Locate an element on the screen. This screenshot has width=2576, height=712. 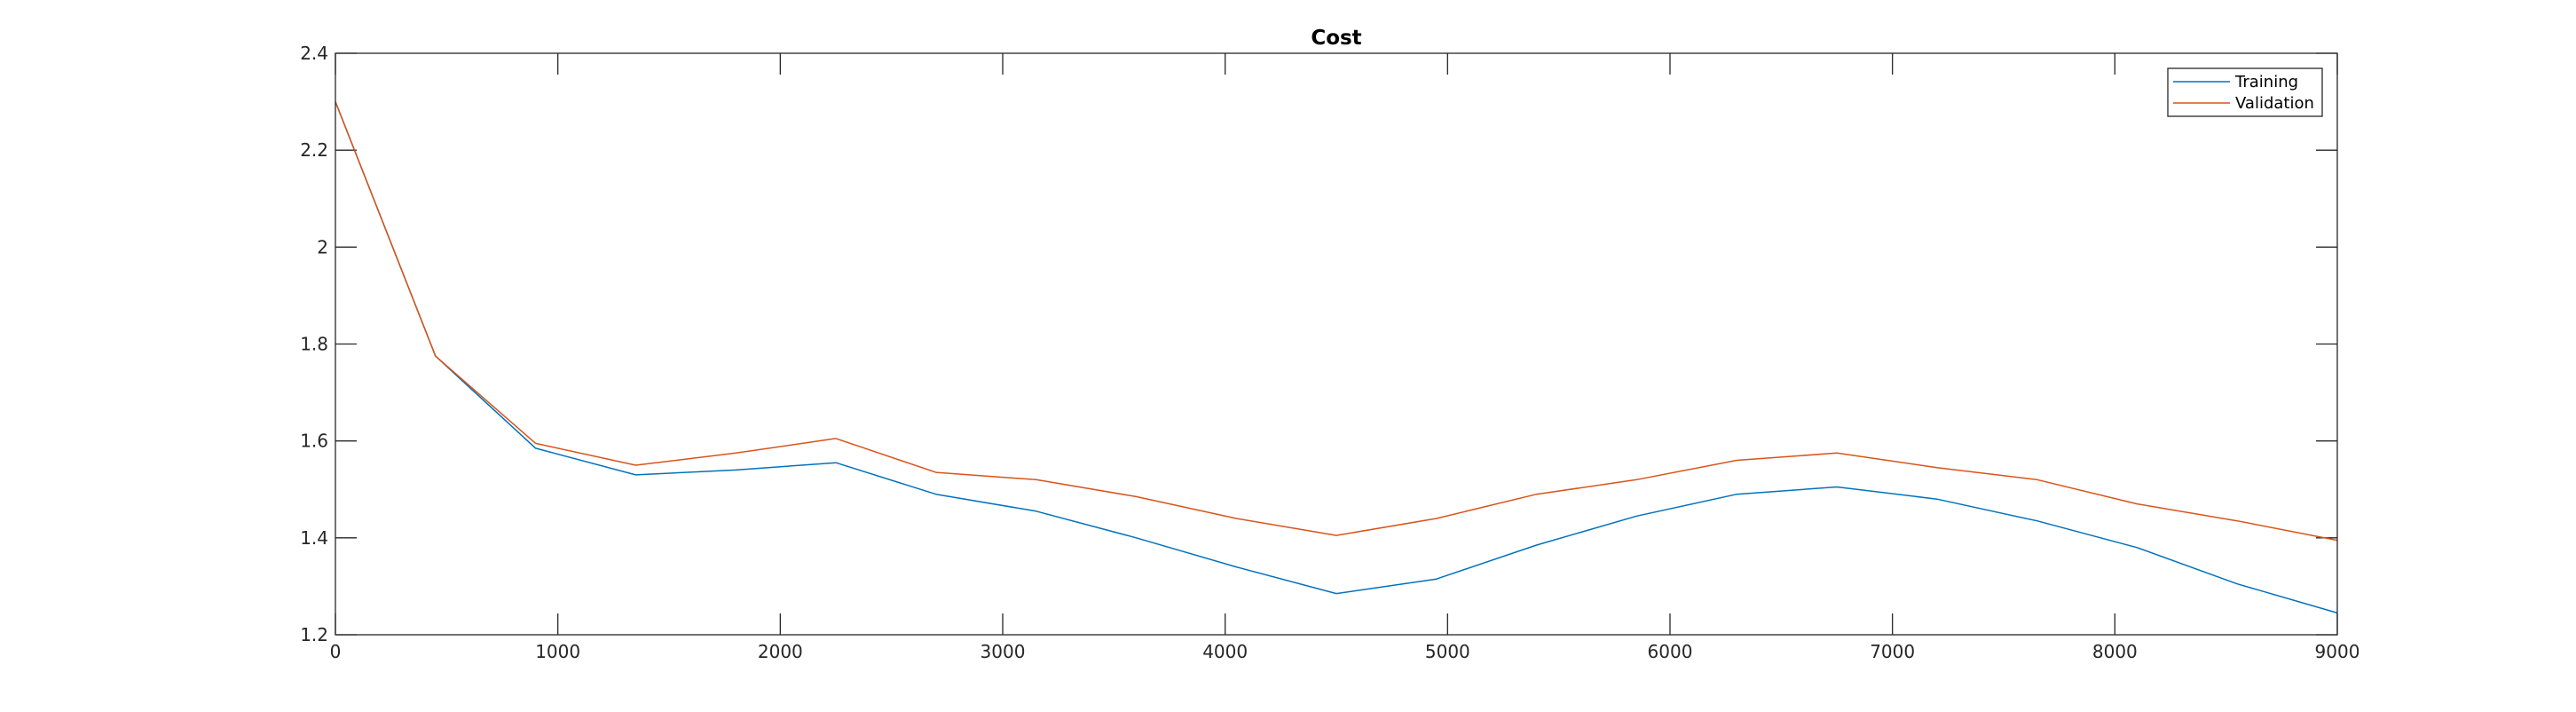
y-tick-label: 1.4 is located at coordinates (314, 538).